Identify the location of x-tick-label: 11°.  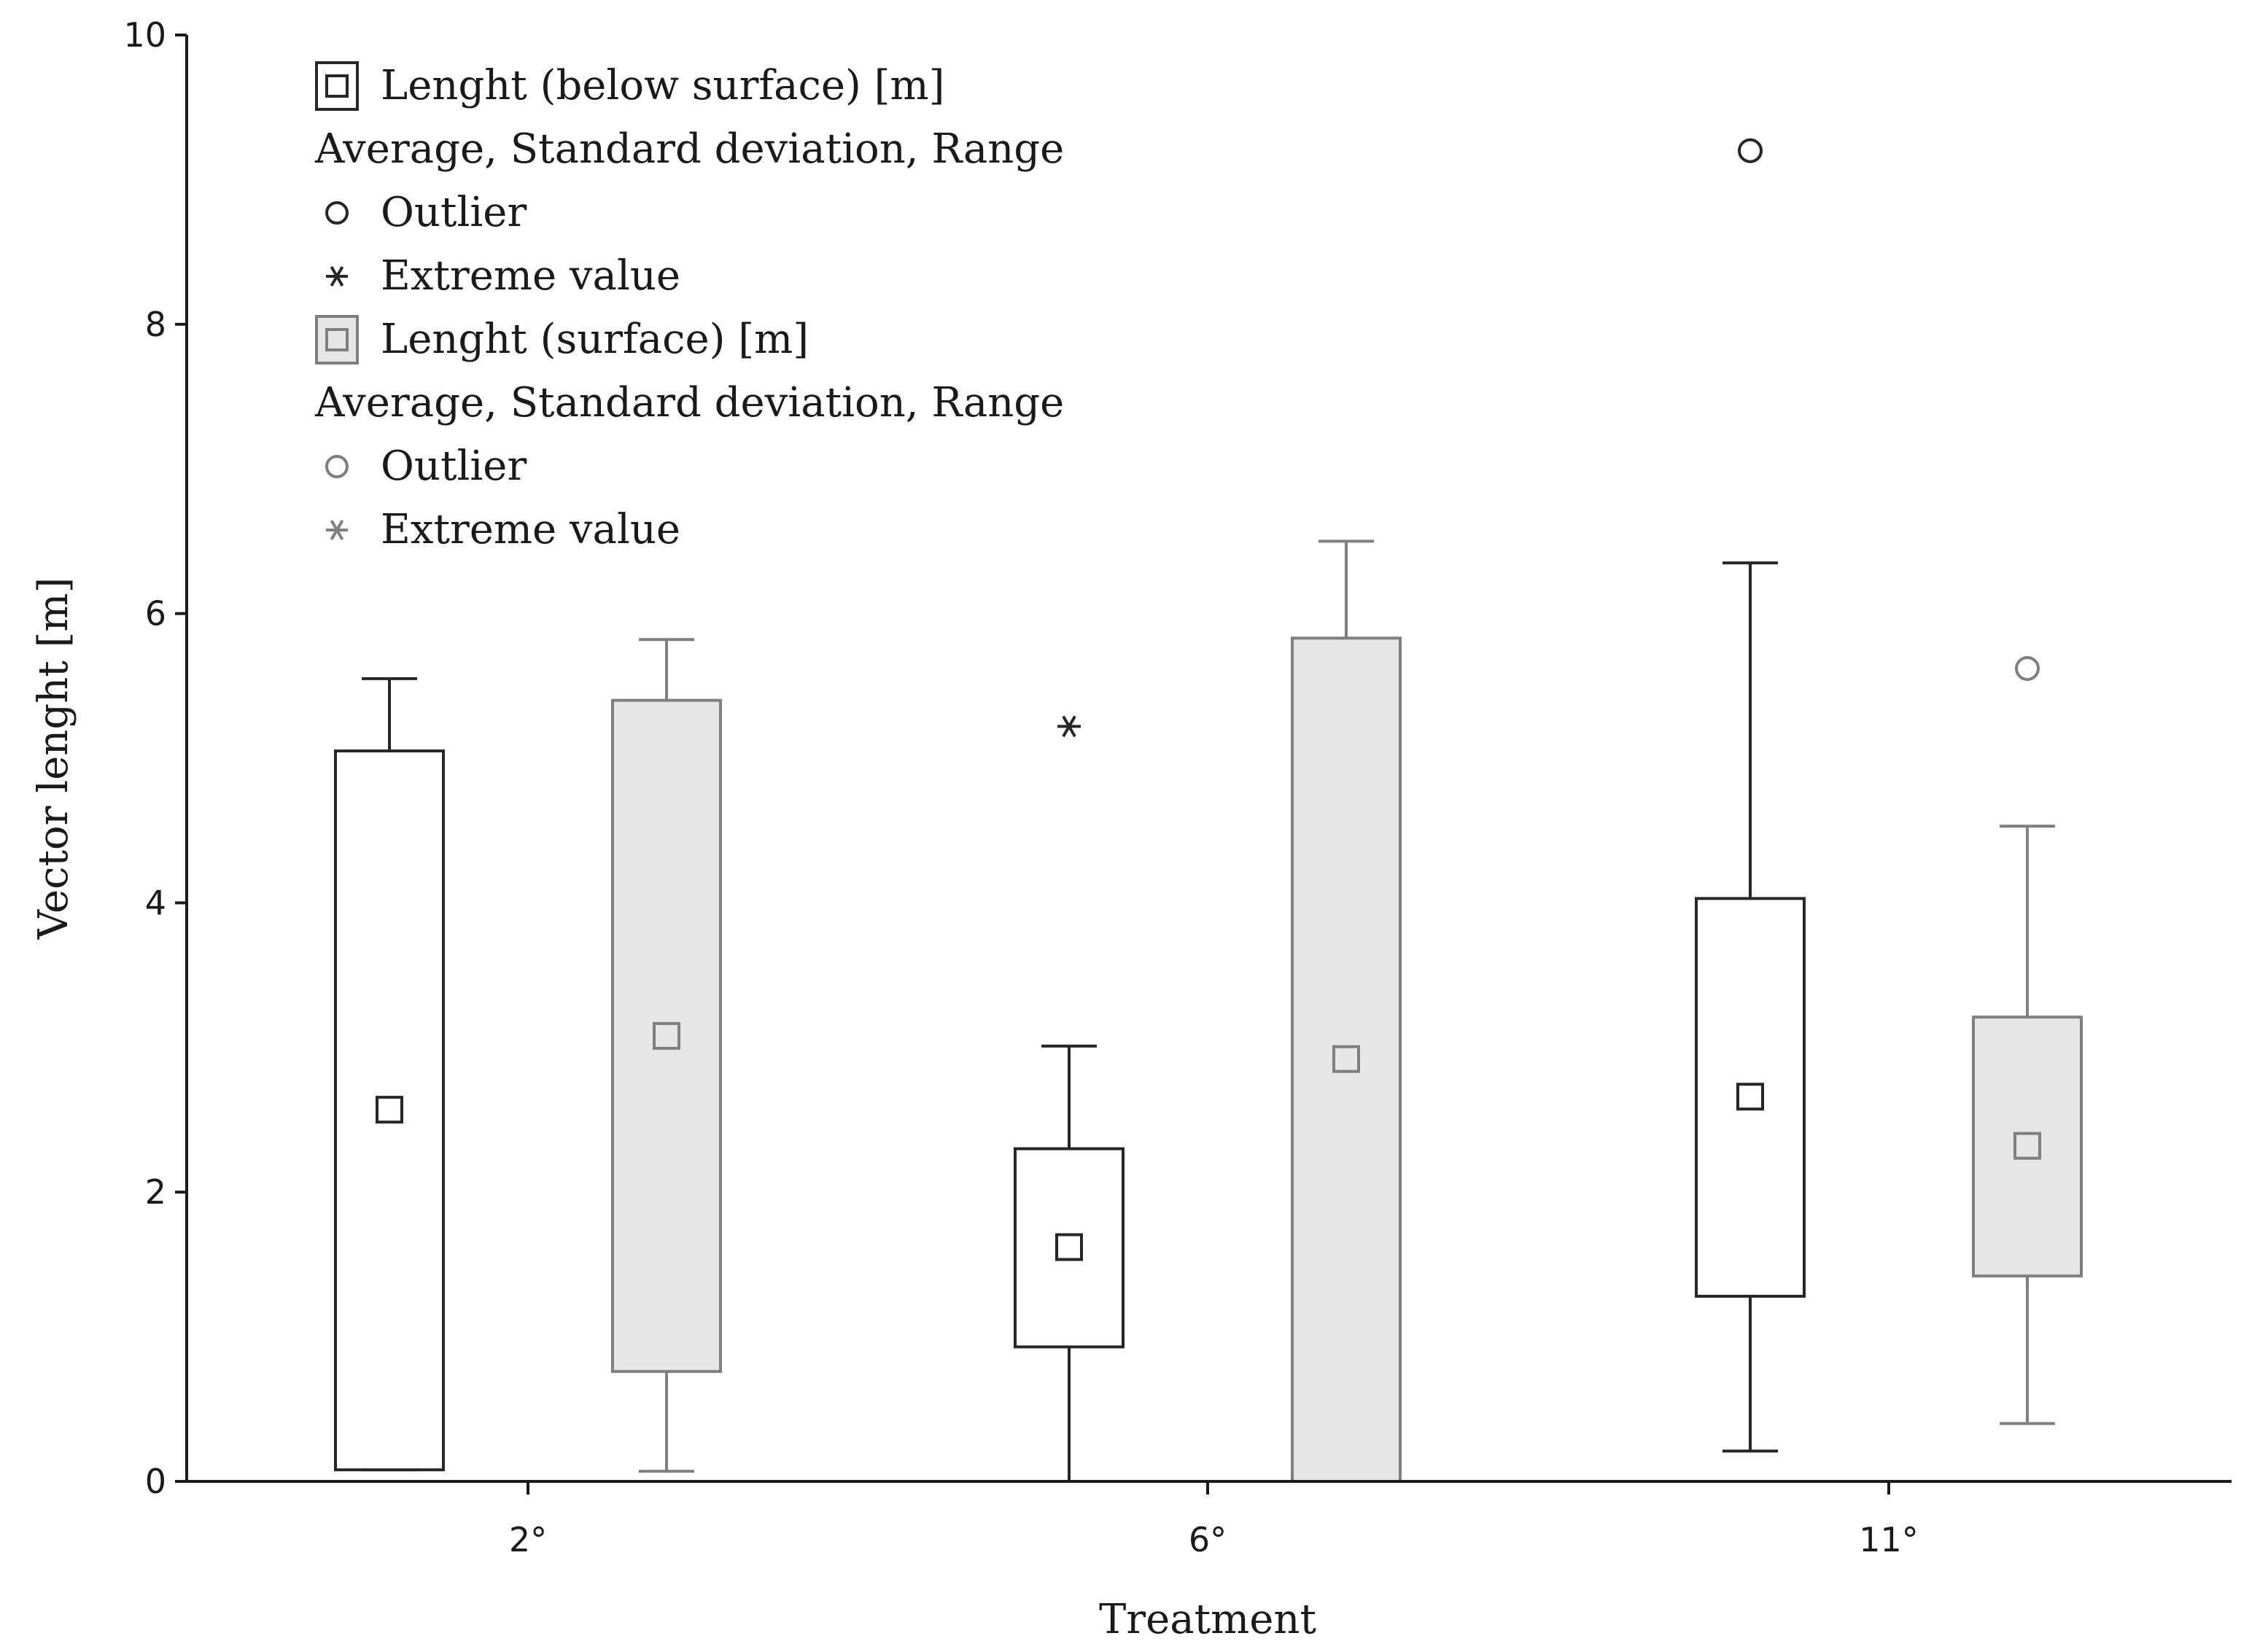
(1889, 1539).